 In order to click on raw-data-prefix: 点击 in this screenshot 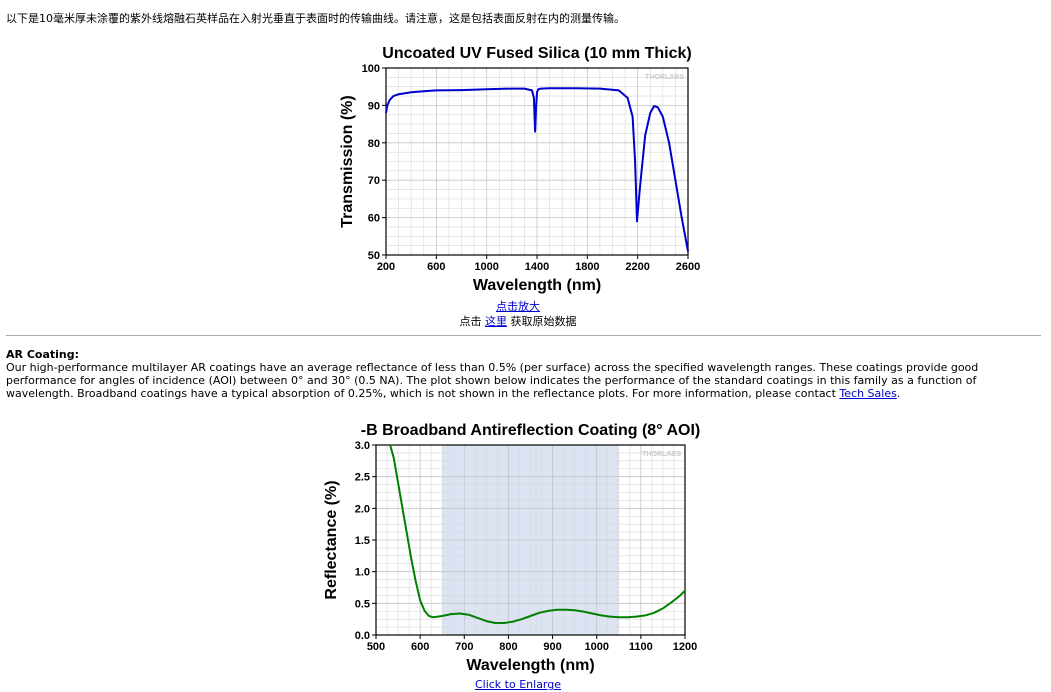, I will do `click(472, 321)`.